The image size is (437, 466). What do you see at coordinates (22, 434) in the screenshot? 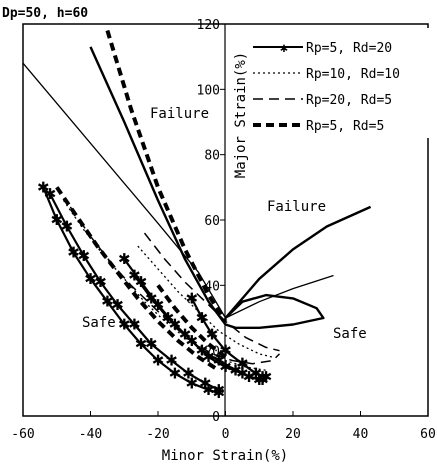
I see `x-tick-label: -60` at bounding box center [22, 434].